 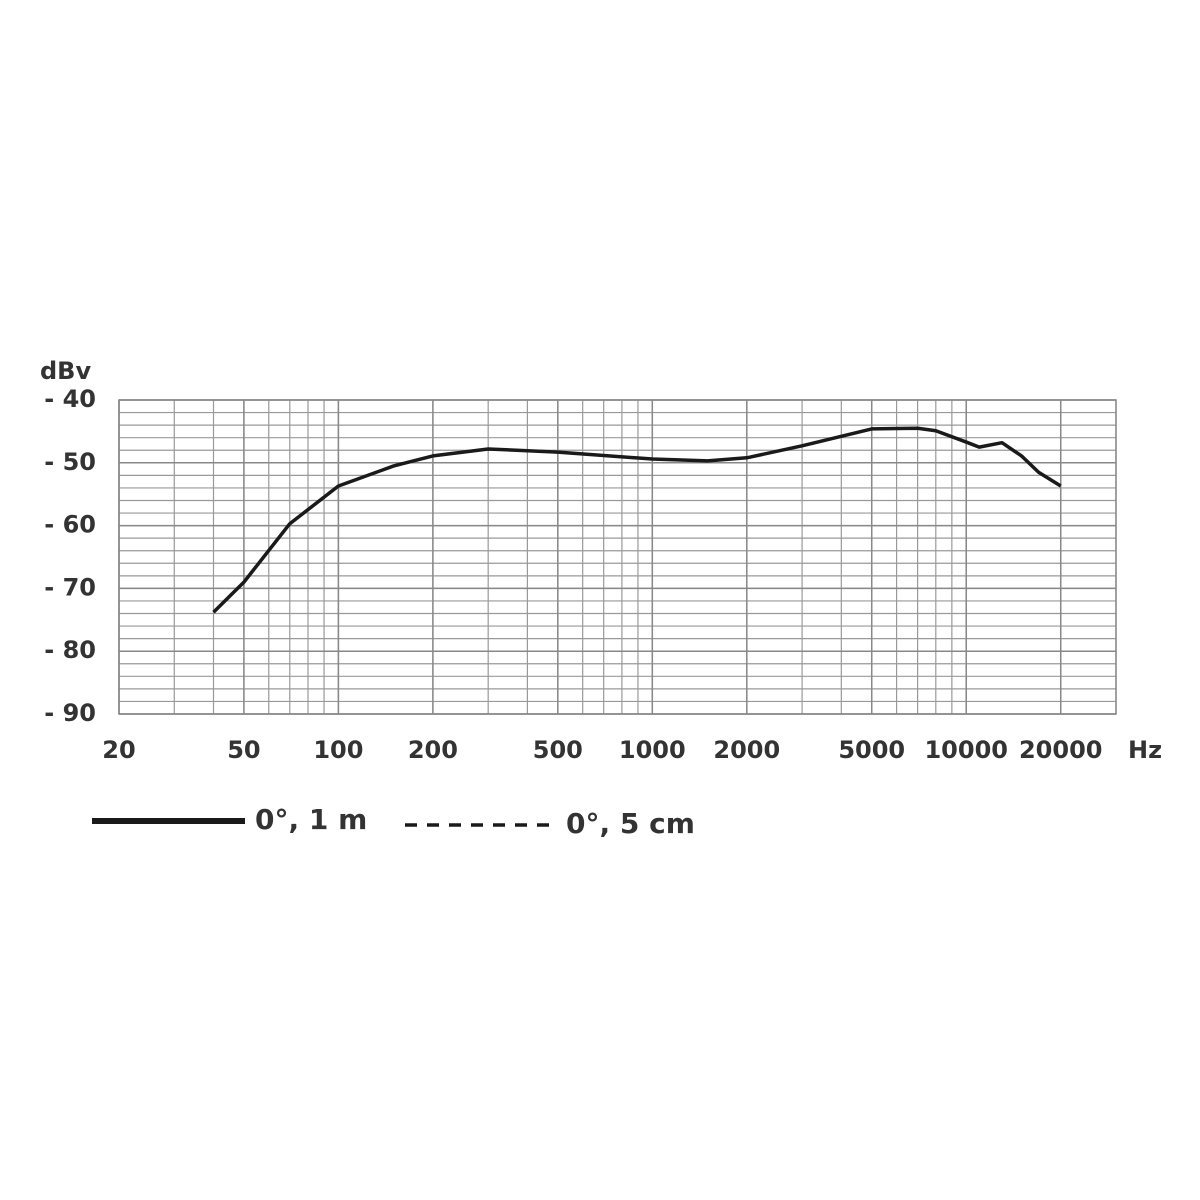 I want to click on y-tick-label: - 80, so click(x=70, y=650).